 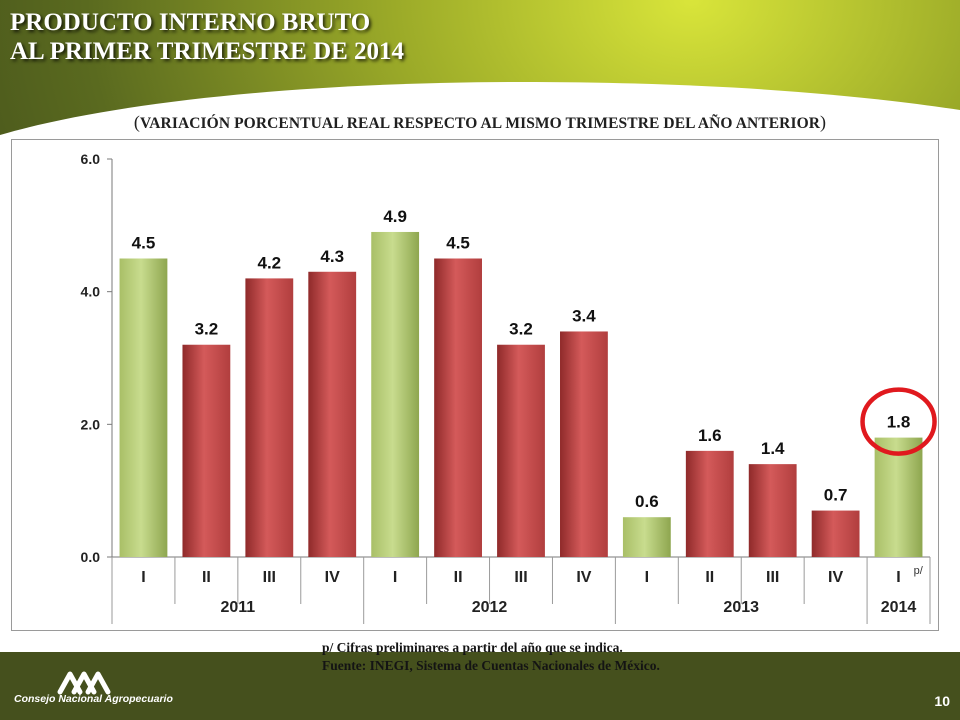 I want to click on data-label-1: 4.5, so click(x=144, y=243).